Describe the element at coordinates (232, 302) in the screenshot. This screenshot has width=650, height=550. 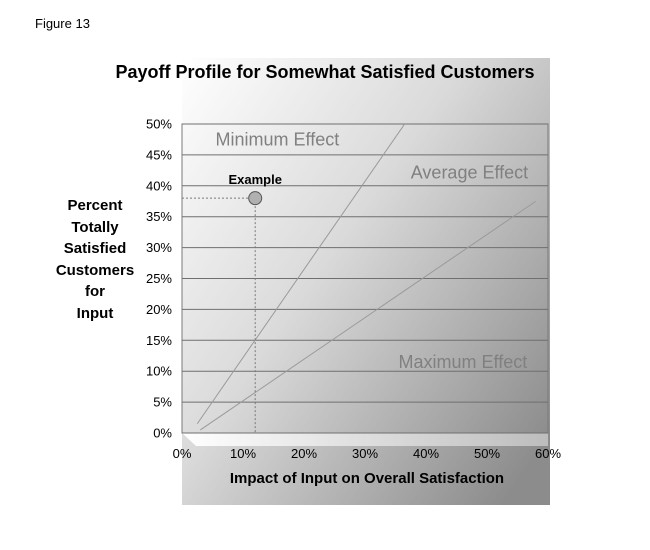
I see `example-point-group: Example` at that location.